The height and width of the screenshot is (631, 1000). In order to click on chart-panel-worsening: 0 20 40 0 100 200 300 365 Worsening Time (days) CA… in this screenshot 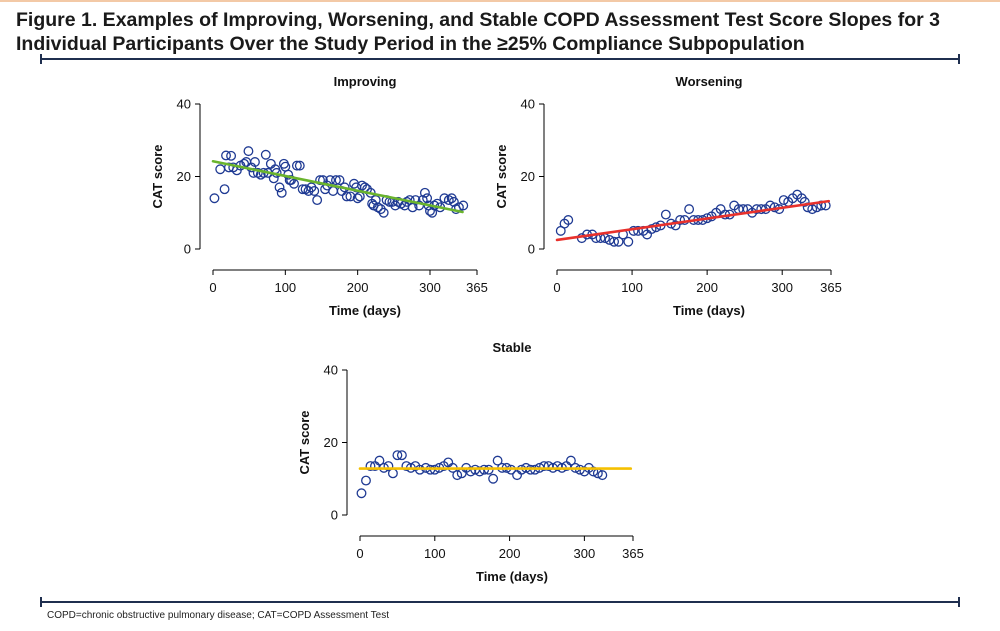, I will do `click(668, 196)`.